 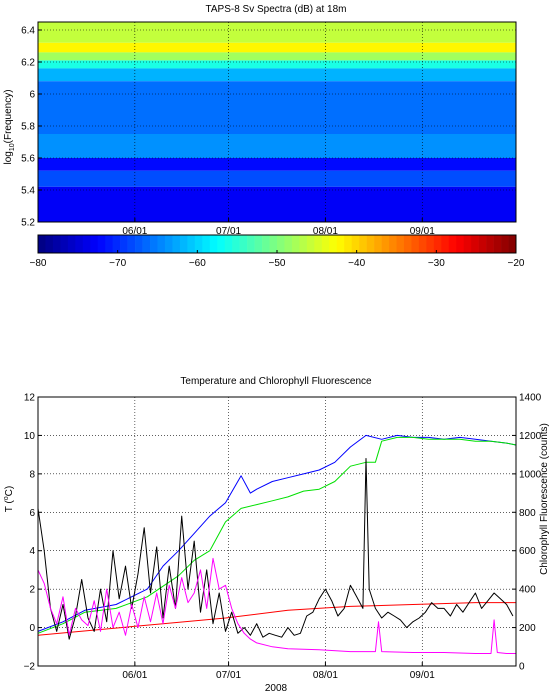 I want to click on timeseries-ylabel-left: T (oC), so click(x=9, y=499).